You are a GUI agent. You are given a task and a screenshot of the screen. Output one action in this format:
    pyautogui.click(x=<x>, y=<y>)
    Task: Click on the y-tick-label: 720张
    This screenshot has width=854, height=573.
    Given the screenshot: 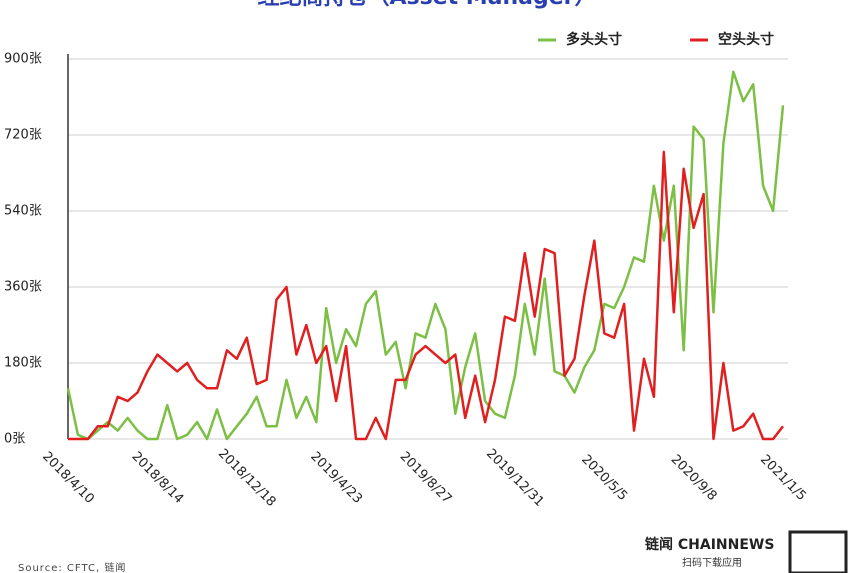 What is the action you would take?
    pyautogui.click(x=23, y=135)
    